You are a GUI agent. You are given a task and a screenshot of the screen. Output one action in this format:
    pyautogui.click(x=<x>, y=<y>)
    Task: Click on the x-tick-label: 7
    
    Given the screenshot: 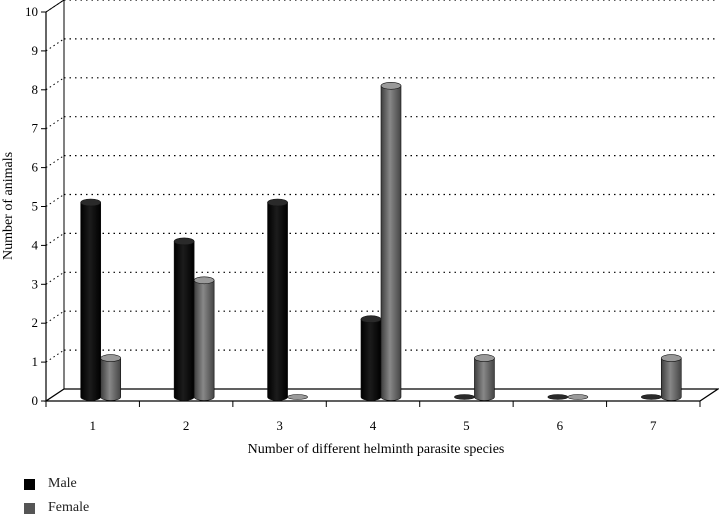 What is the action you would take?
    pyautogui.click(x=653, y=425)
    